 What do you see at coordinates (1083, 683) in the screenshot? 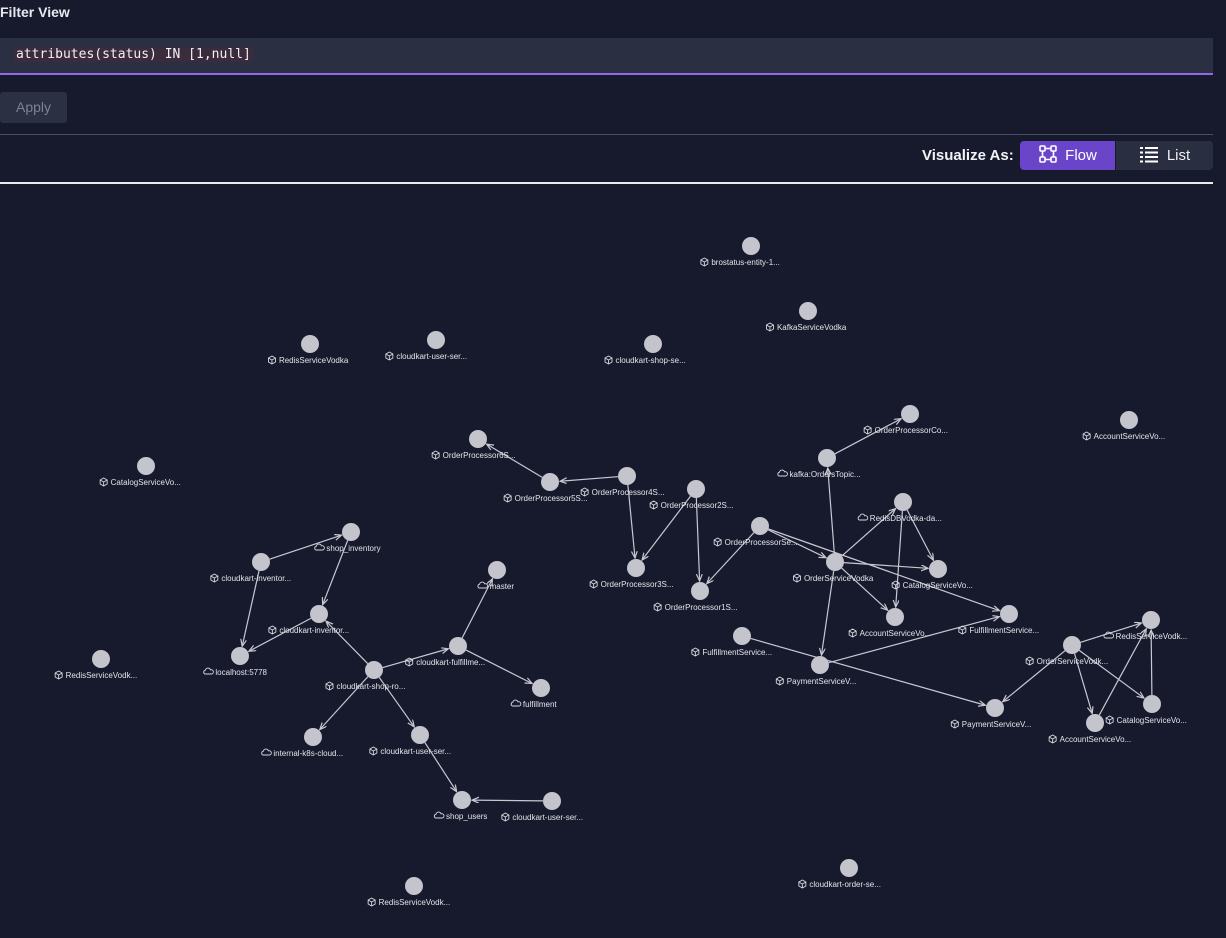
I see `graph-edge` at bounding box center [1083, 683].